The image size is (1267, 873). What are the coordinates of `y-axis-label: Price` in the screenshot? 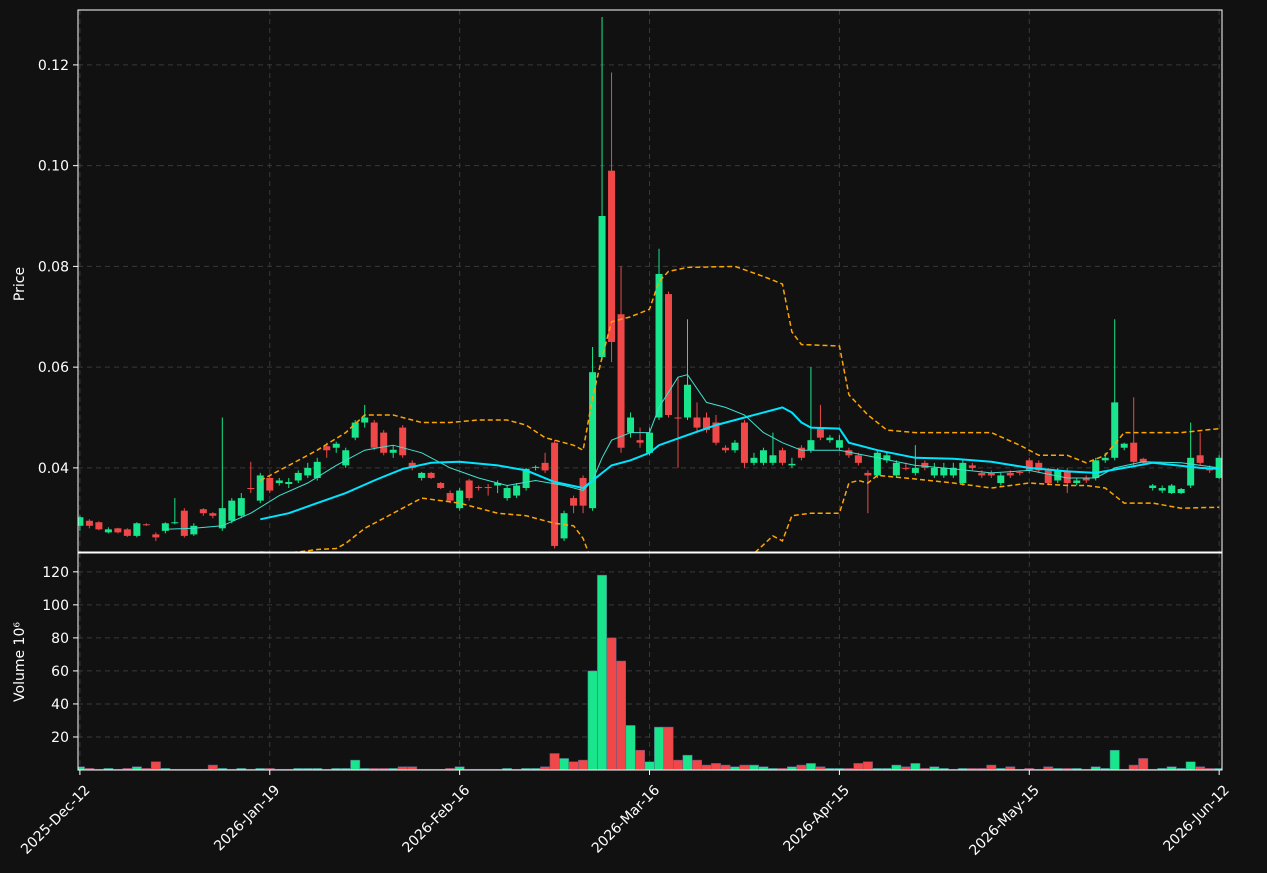 It's located at (20, 284).